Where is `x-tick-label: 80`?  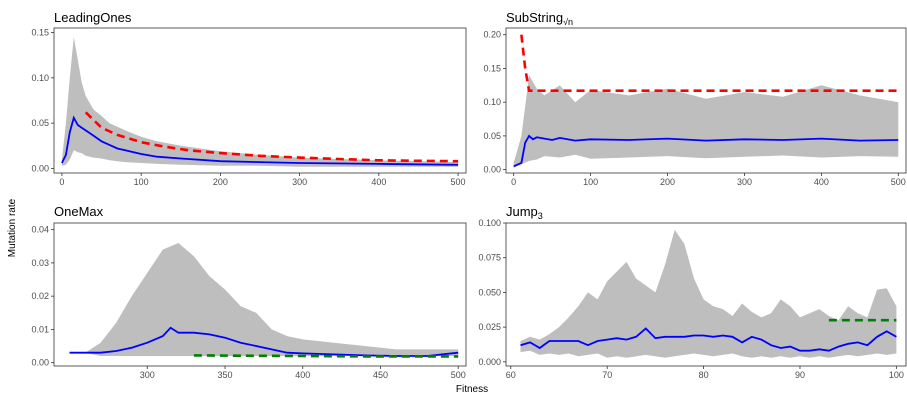 x-tick-label: 80 is located at coordinates (704, 375).